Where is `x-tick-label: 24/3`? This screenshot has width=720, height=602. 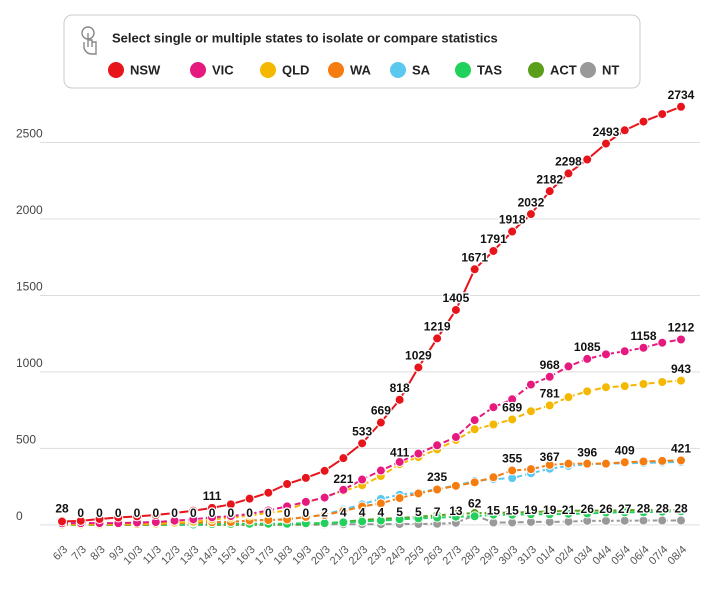
x-tick-label: 24/3 is located at coordinates (396, 556).